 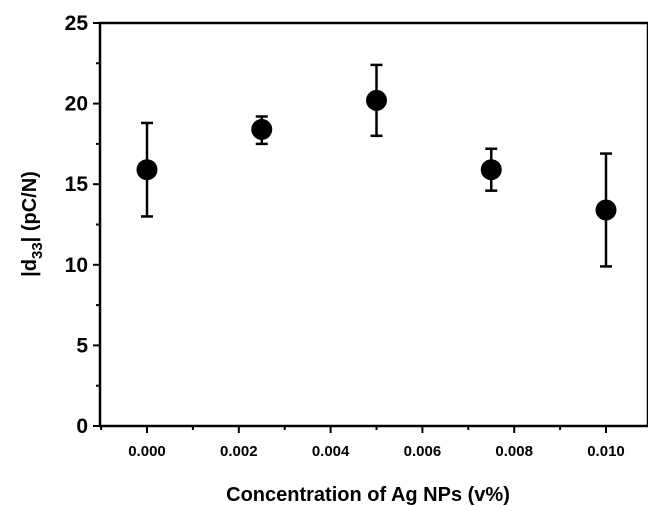 What do you see at coordinates (514, 451) in the screenshot?
I see `x-tick-label: 0.008` at bounding box center [514, 451].